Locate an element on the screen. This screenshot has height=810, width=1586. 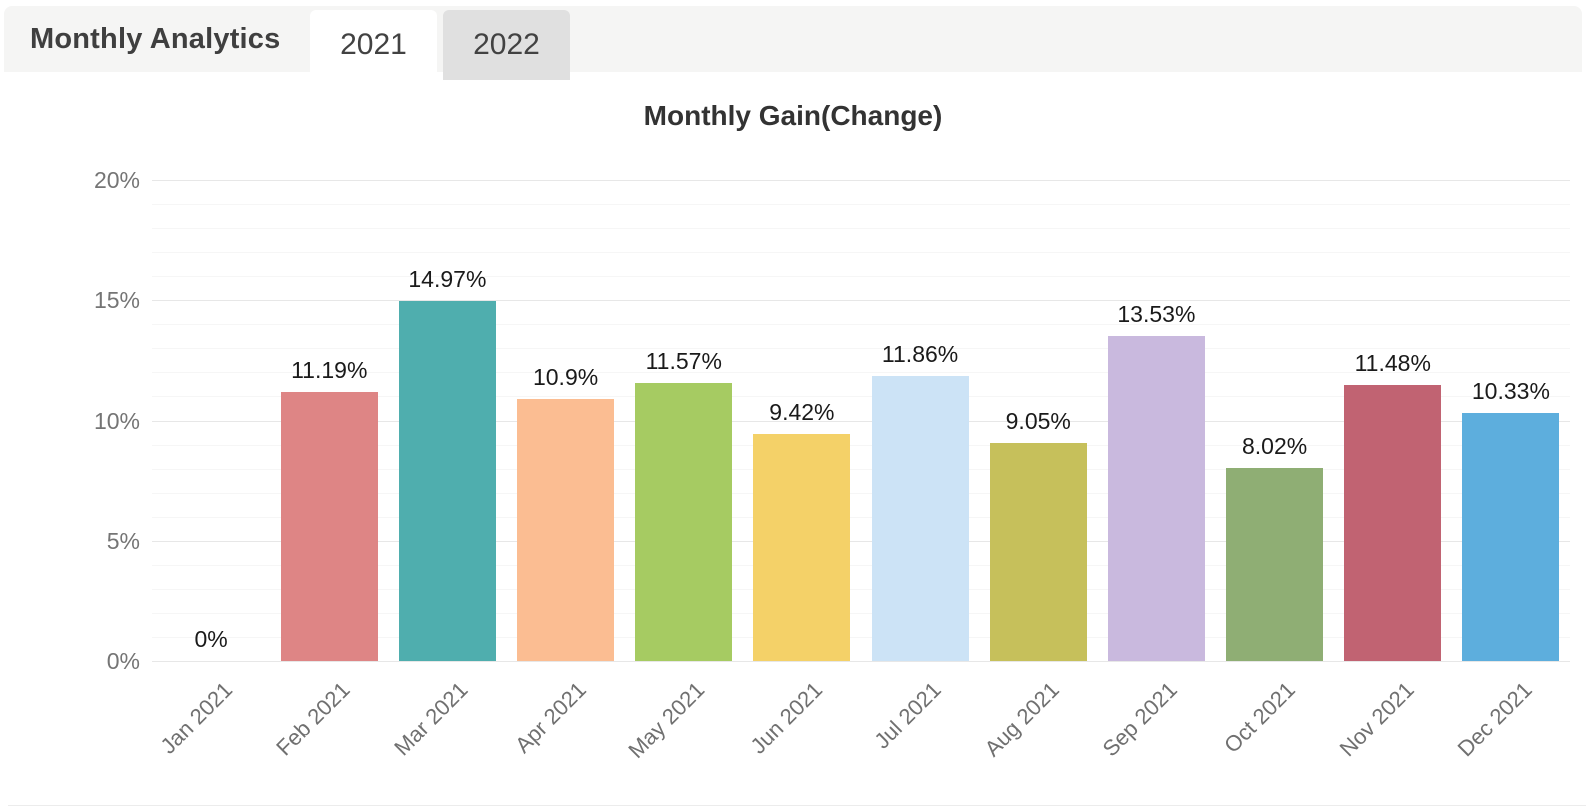
value-label-nov-2021: 11.48% is located at coordinates (1392, 362).